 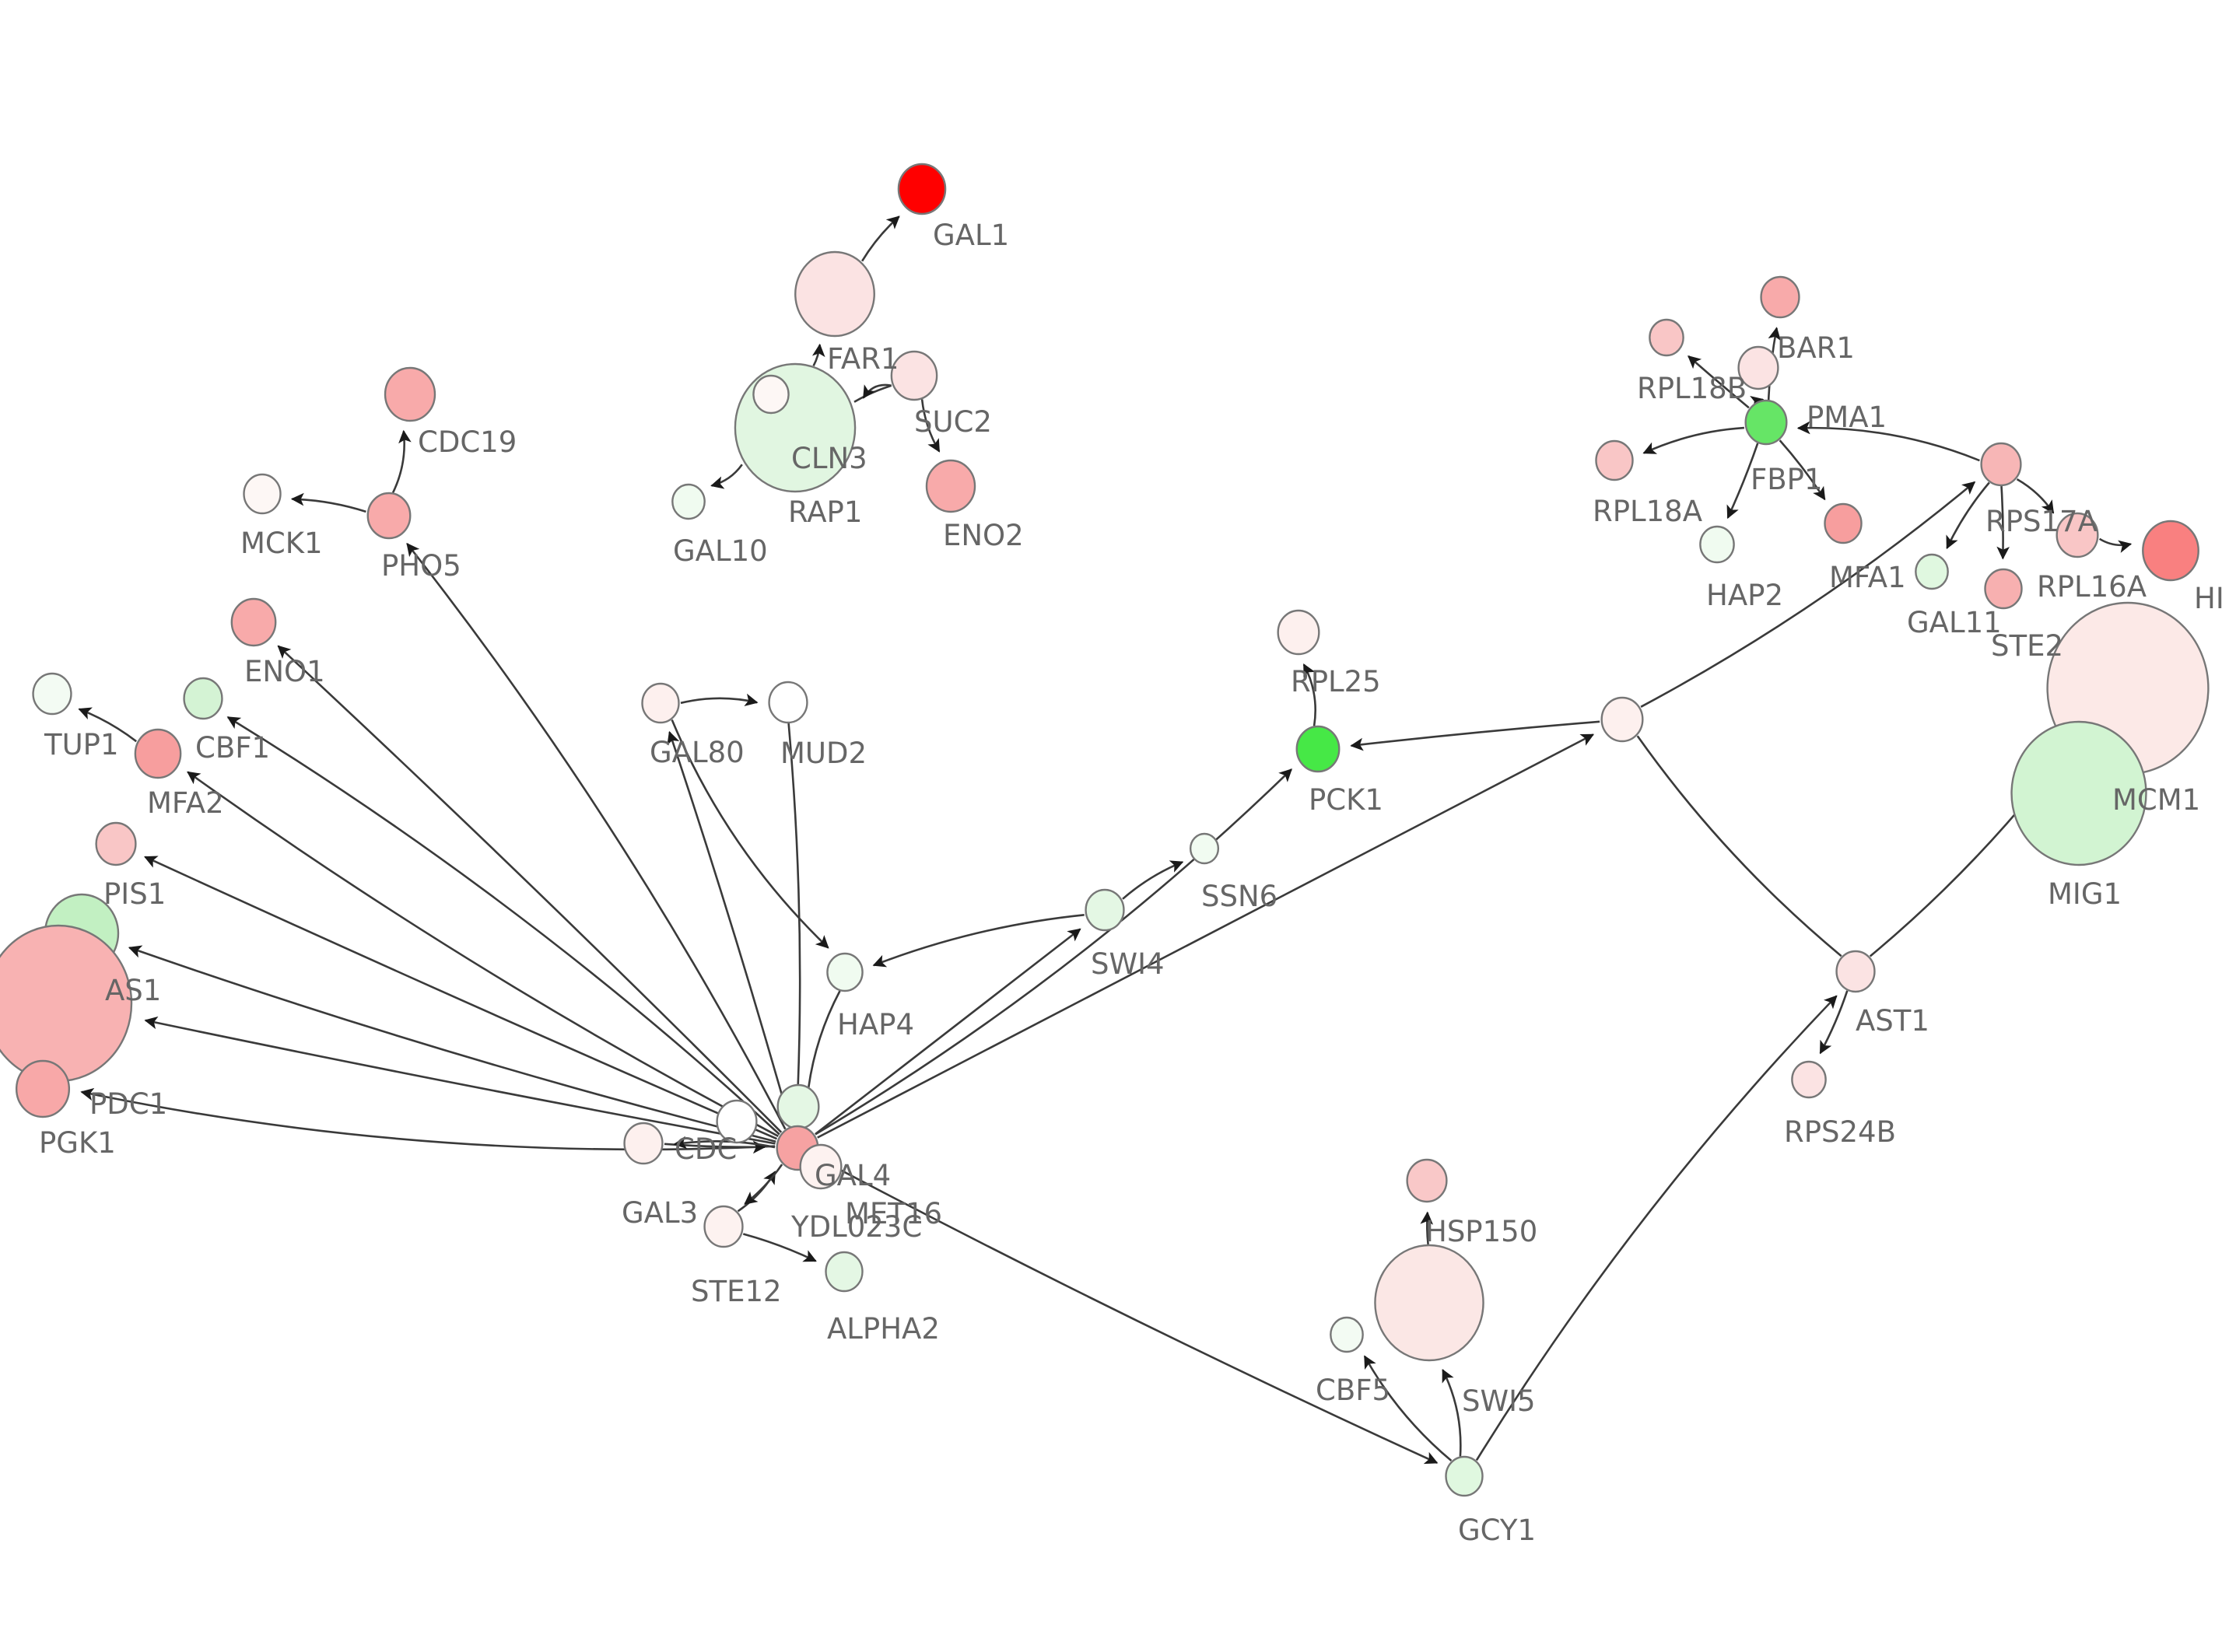 What do you see at coordinates (660, 703) in the screenshot?
I see `graph-node-gal80` at bounding box center [660, 703].